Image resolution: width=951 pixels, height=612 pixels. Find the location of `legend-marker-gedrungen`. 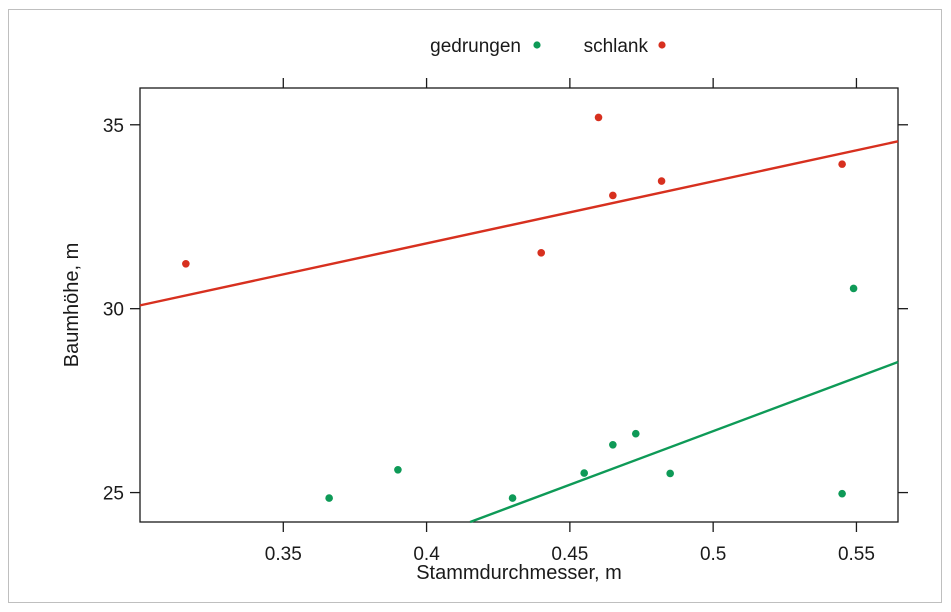

legend-marker-gedrungen is located at coordinates (537, 45).